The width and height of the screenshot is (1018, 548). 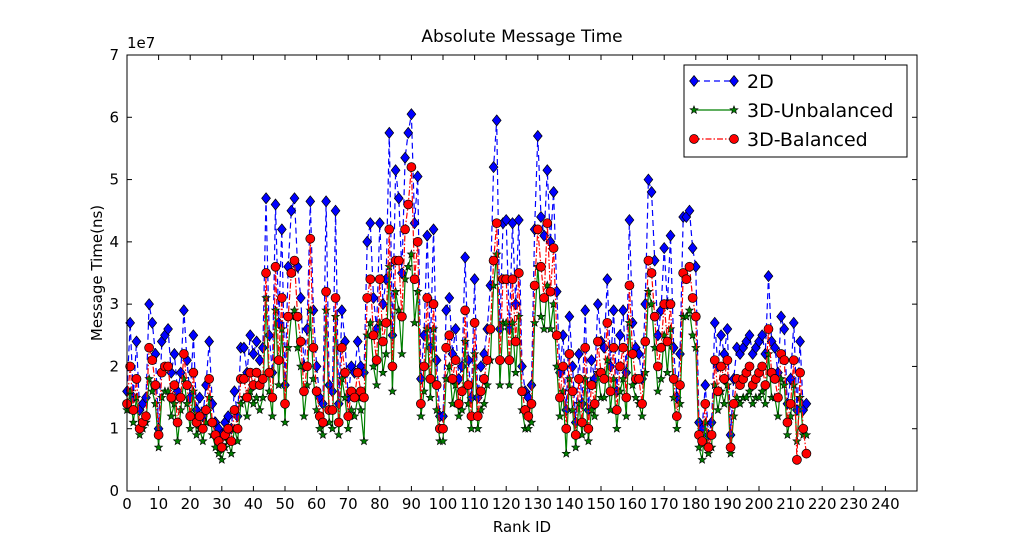 What do you see at coordinates (190, 504) in the screenshot?
I see `x-tick-label: 20` at bounding box center [190, 504].